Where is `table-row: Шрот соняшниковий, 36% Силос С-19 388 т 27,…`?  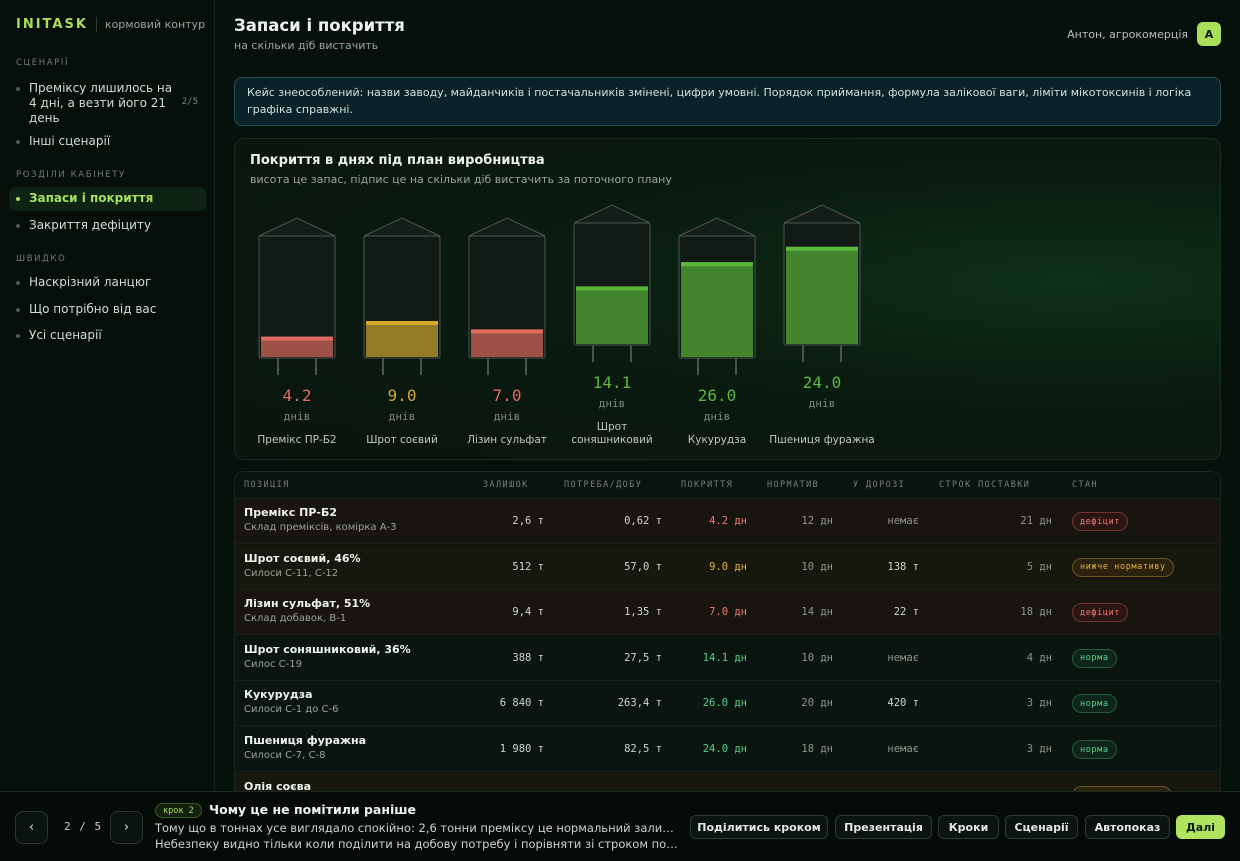
table-row: Шрот соняшниковий, 36% Силос С-19 388 т 27,… is located at coordinates (727, 658).